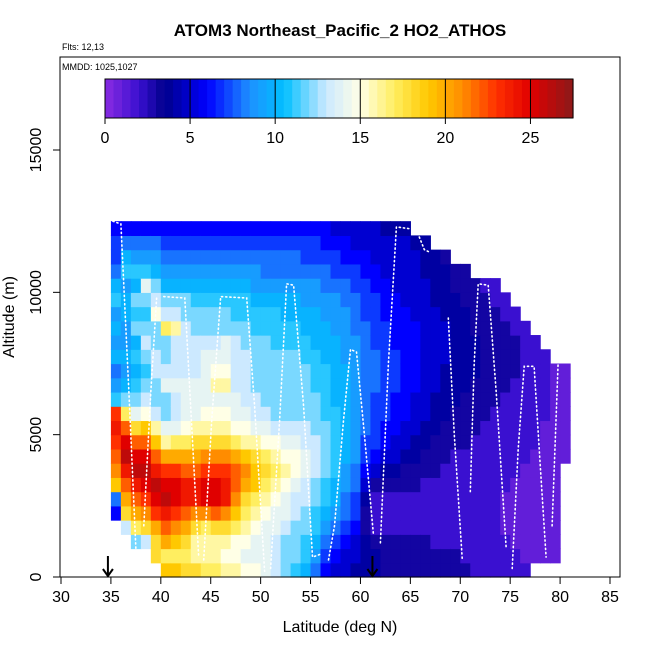 The width and height of the screenshot is (650, 650). Describe the element at coordinates (510, 597) in the screenshot. I see `x-tick-label: 75` at that location.